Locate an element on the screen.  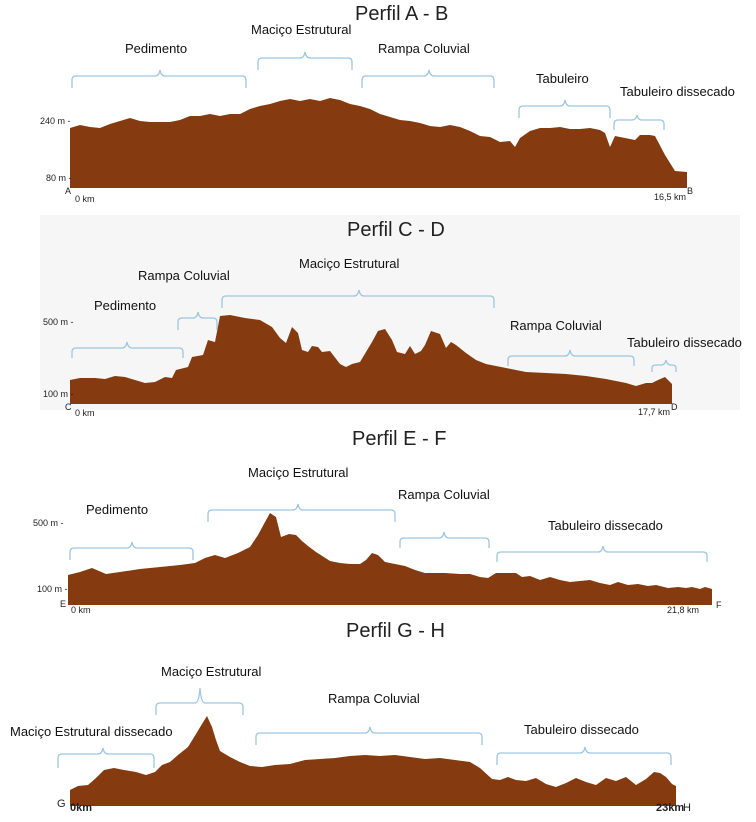
brace-gh-macico-dissecado is located at coordinates (106, 757).